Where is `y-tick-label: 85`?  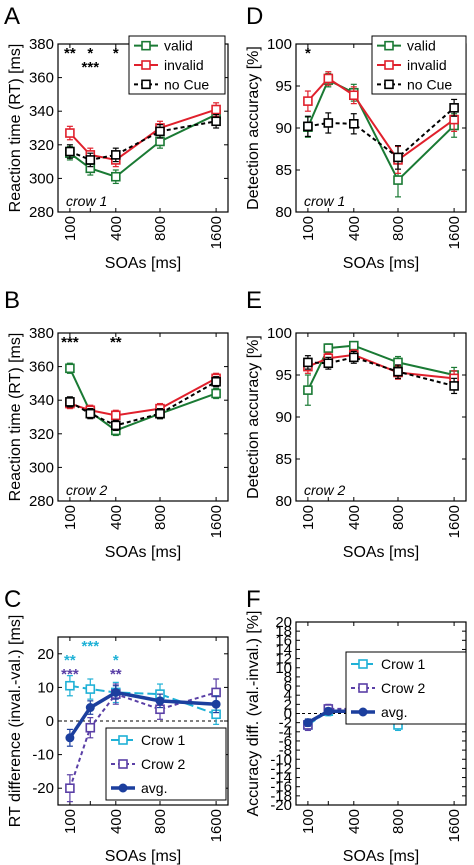
y-tick-label: 85 is located at coordinates (283, 170).